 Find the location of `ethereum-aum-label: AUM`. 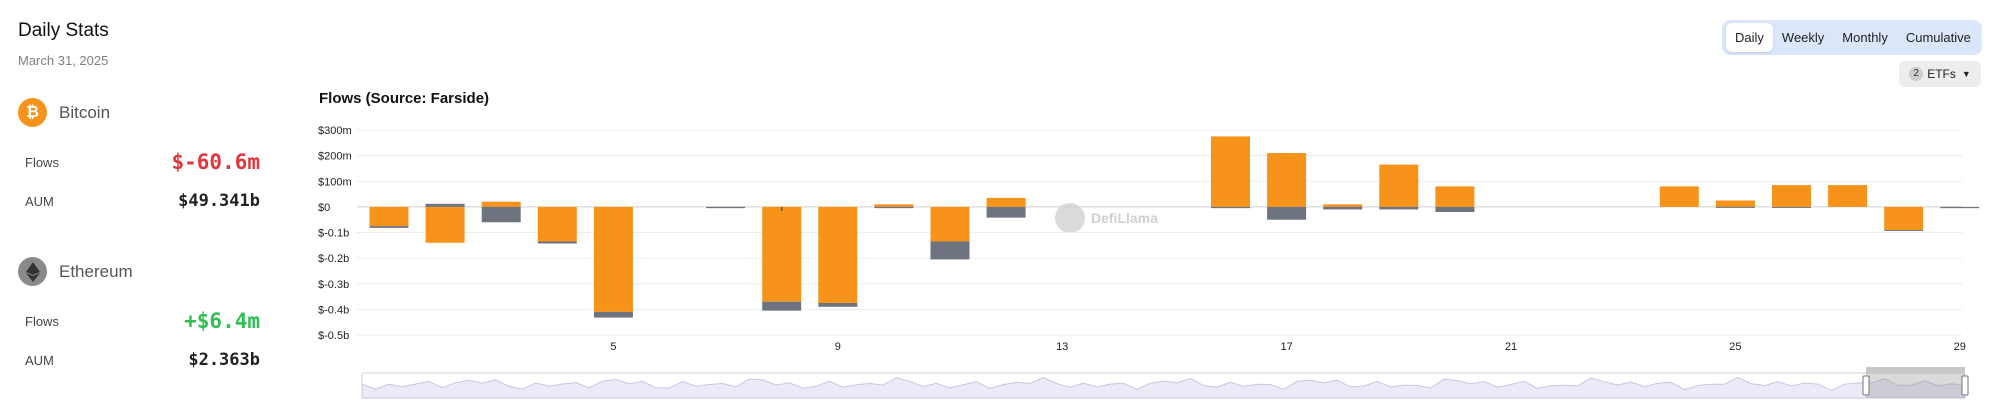

ethereum-aum-label: AUM is located at coordinates (39, 360).